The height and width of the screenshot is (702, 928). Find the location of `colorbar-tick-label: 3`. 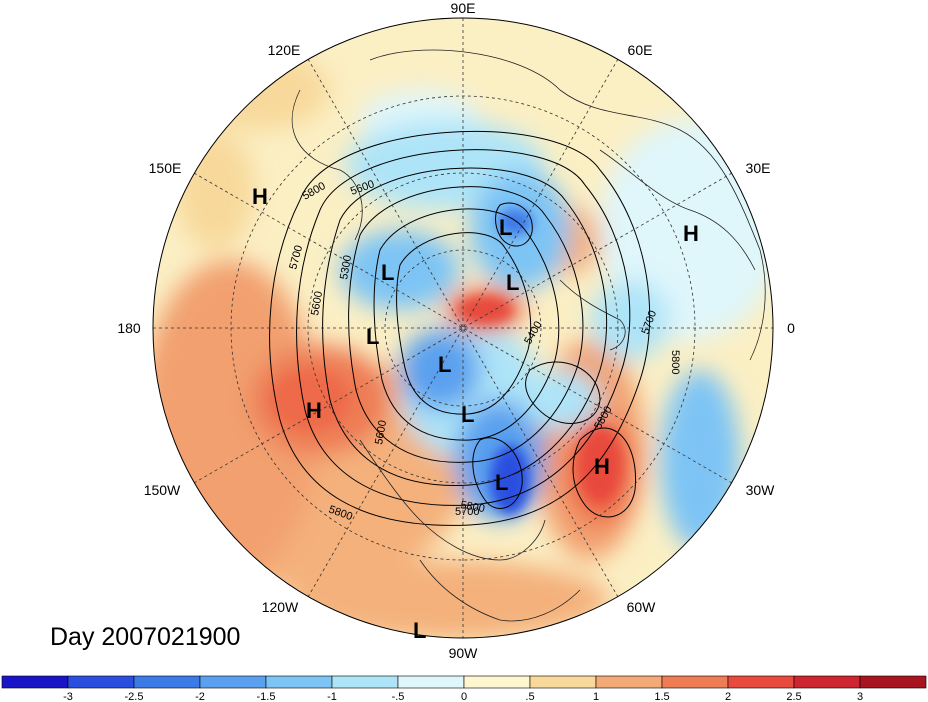

colorbar-tick-label: 3 is located at coordinates (860, 696).